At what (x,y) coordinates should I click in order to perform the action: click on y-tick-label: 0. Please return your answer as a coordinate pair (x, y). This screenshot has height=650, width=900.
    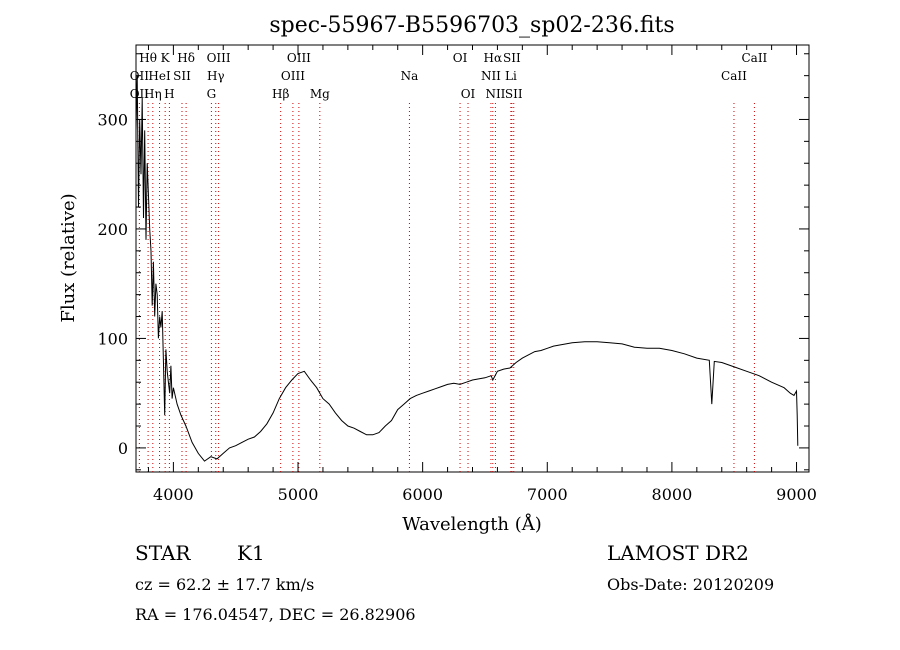
    Looking at the image, I should click on (123, 448).